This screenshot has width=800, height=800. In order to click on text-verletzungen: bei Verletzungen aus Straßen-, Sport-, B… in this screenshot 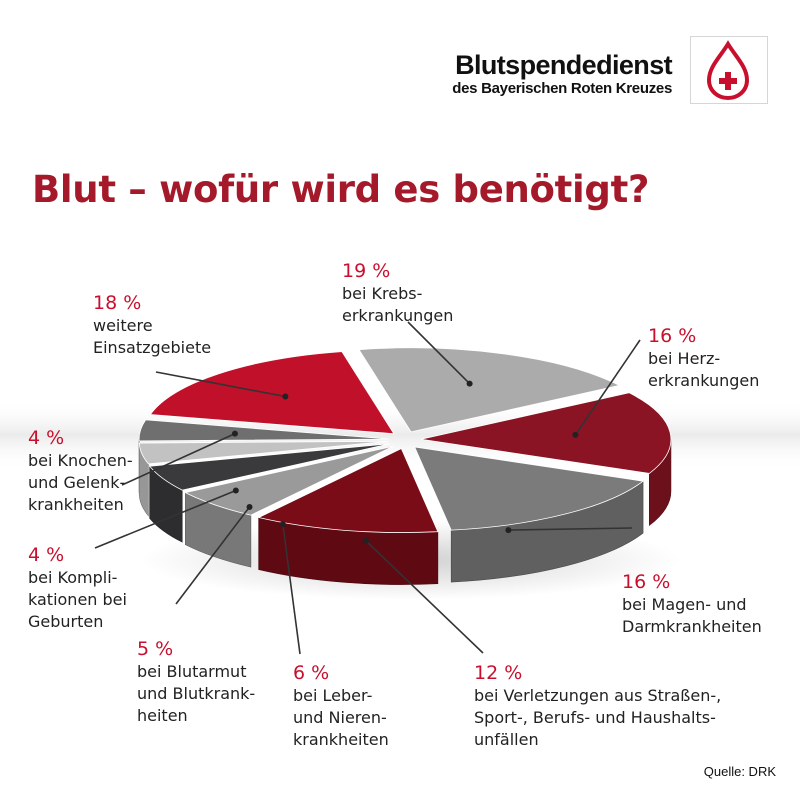, I will do `click(598, 717)`.